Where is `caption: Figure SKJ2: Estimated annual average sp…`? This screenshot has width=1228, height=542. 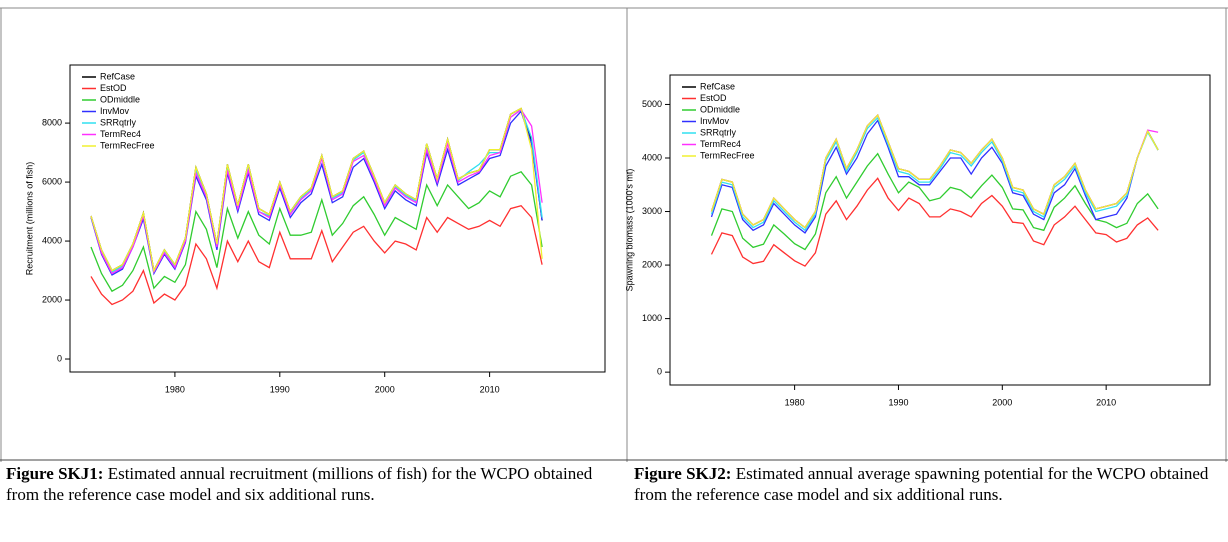
caption: Figure SKJ2: Estimated annual average sp… is located at coordinates (929, 484).